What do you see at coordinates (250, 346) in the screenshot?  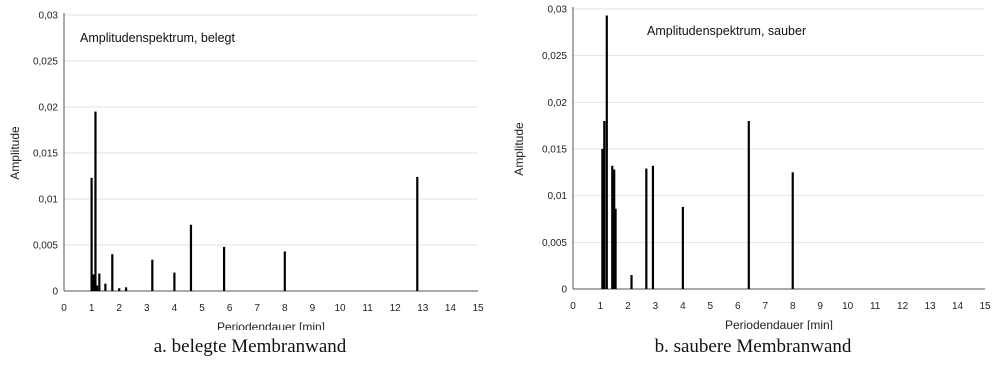 I see `caption-a: a. belegte Membranwand` at bounding box center [250, 346].